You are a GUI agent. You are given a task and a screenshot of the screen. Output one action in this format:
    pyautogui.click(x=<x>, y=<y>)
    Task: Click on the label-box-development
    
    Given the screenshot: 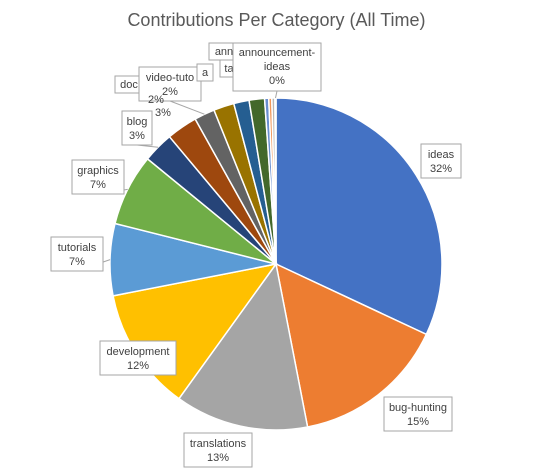 What is the action you would take?
    pyautogui.click(x=138, y=358)
    